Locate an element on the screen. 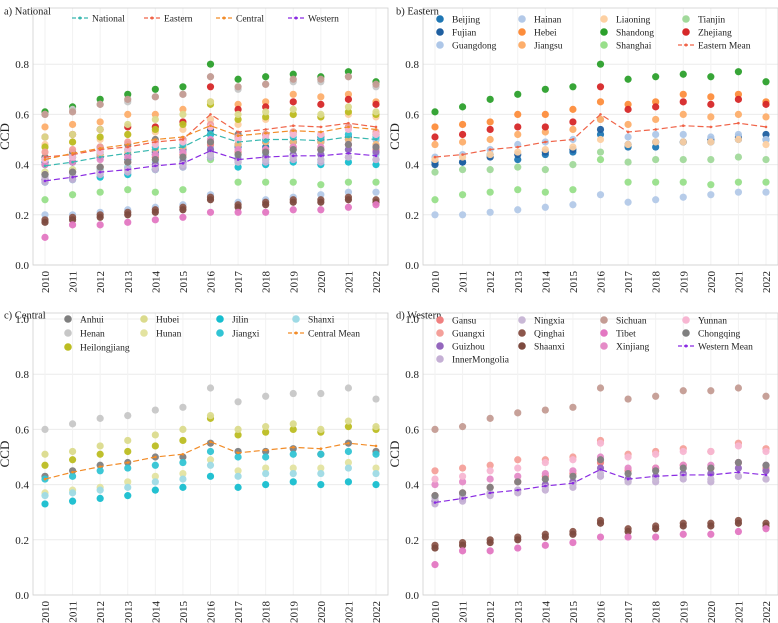  point-tibet-2017 is located at coordinates (238, 212).